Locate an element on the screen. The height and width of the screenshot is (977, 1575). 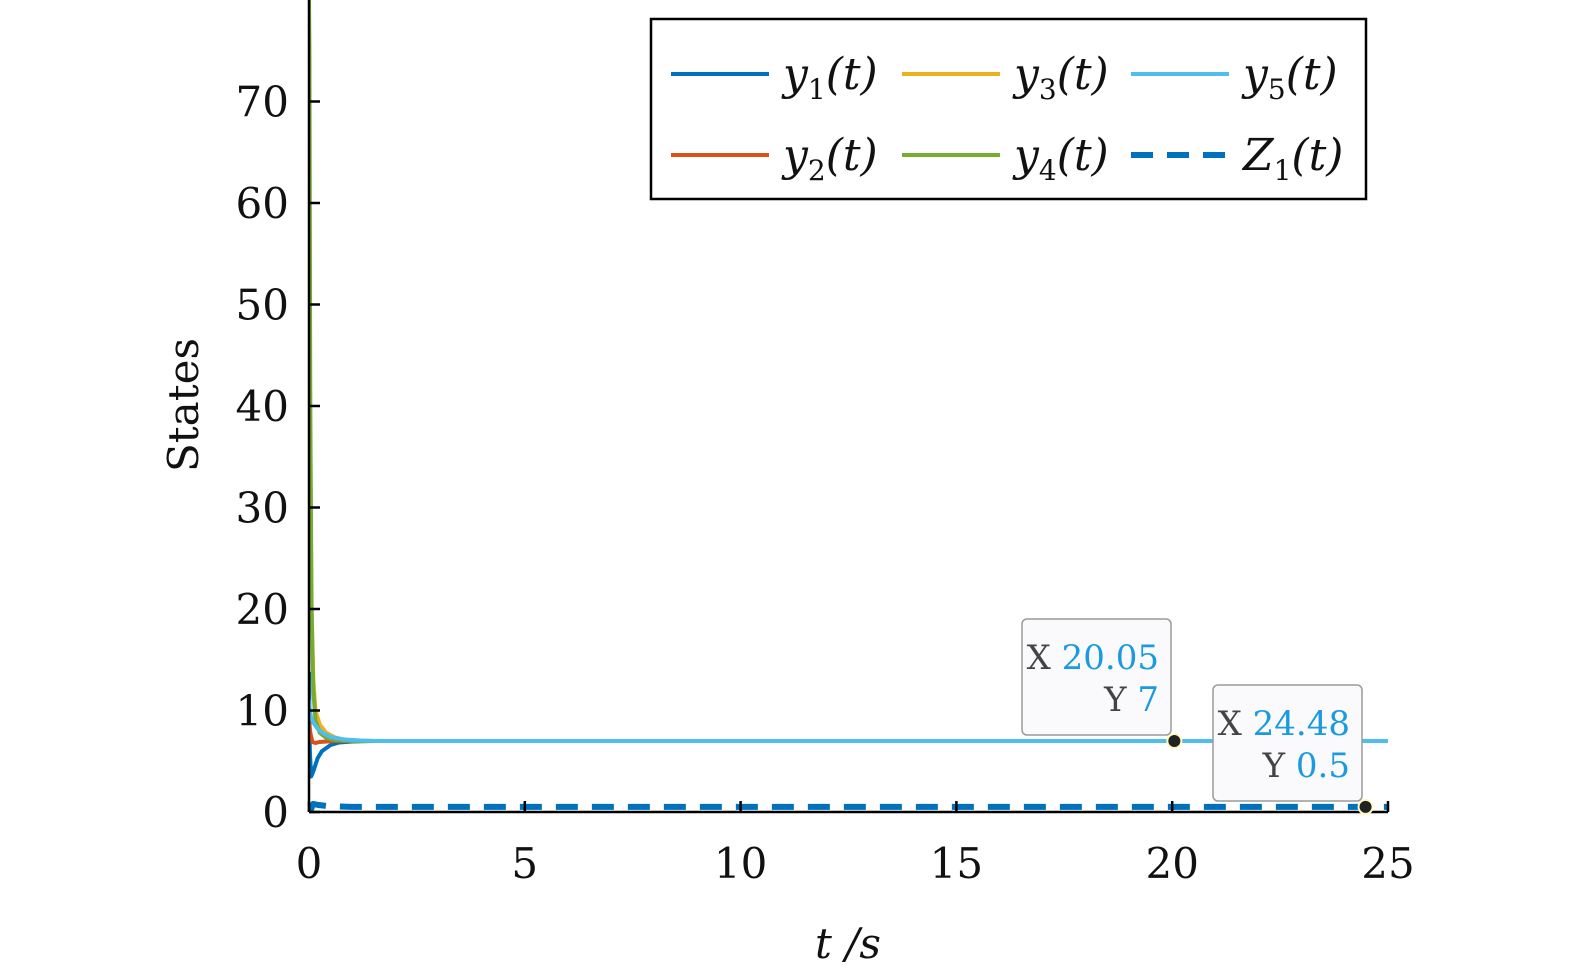
datatip-y-row: Y 0.5 is located at coordinates (1306, 766).